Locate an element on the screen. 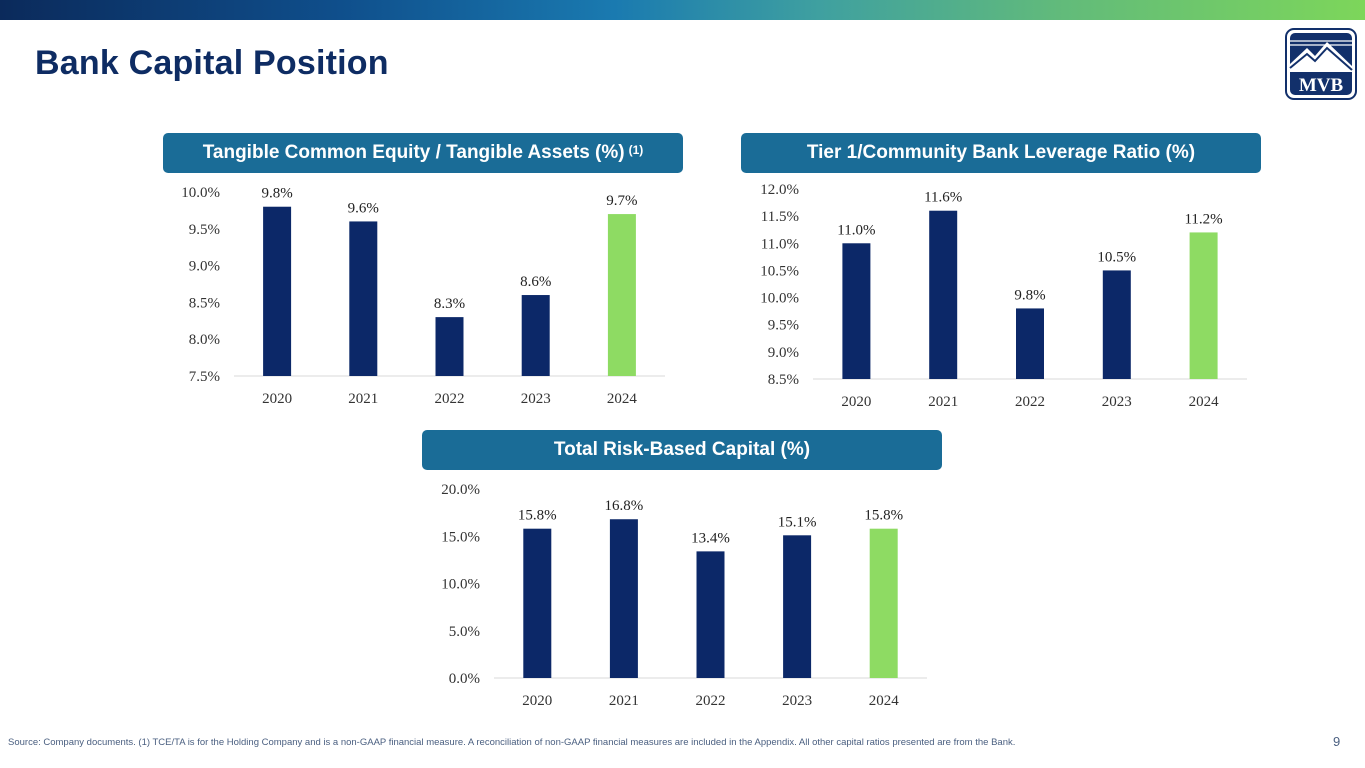  tce-value-label-2021: 9.6% is located at coordinates (363, 208).